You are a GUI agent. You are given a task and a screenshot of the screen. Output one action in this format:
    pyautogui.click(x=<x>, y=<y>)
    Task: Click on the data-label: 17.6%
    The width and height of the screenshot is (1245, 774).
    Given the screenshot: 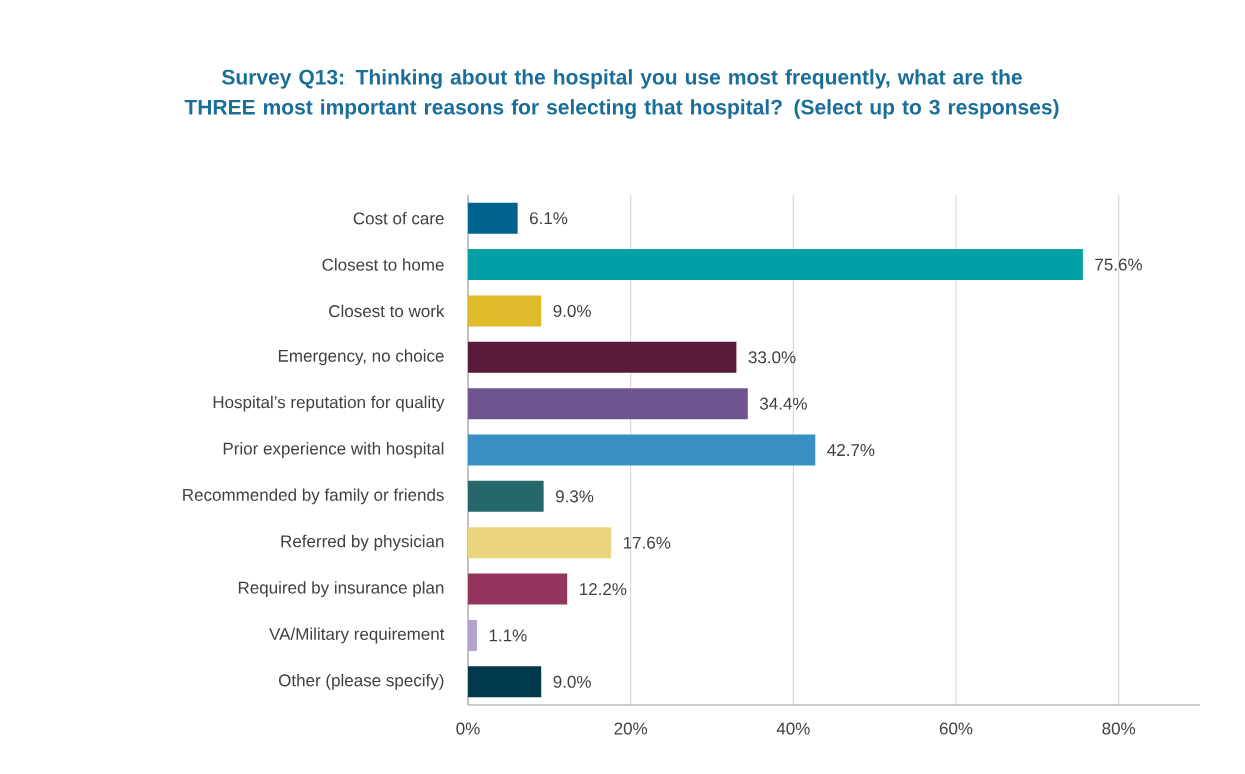 What is the action you would take?
    pyautogui.click(x=647, y=542)
    